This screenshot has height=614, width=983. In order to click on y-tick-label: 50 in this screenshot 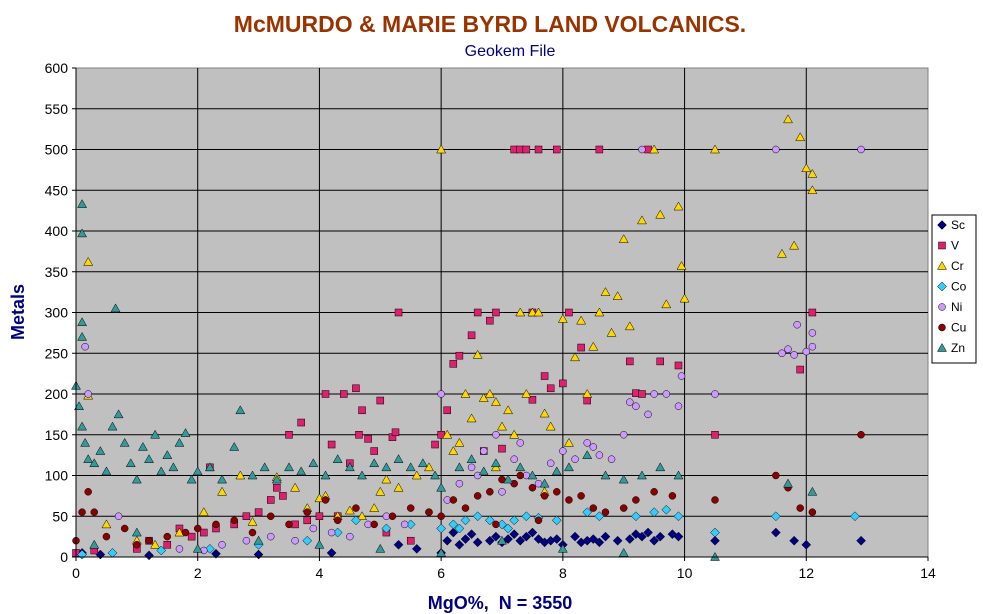, I will do `click(60, 516)`.